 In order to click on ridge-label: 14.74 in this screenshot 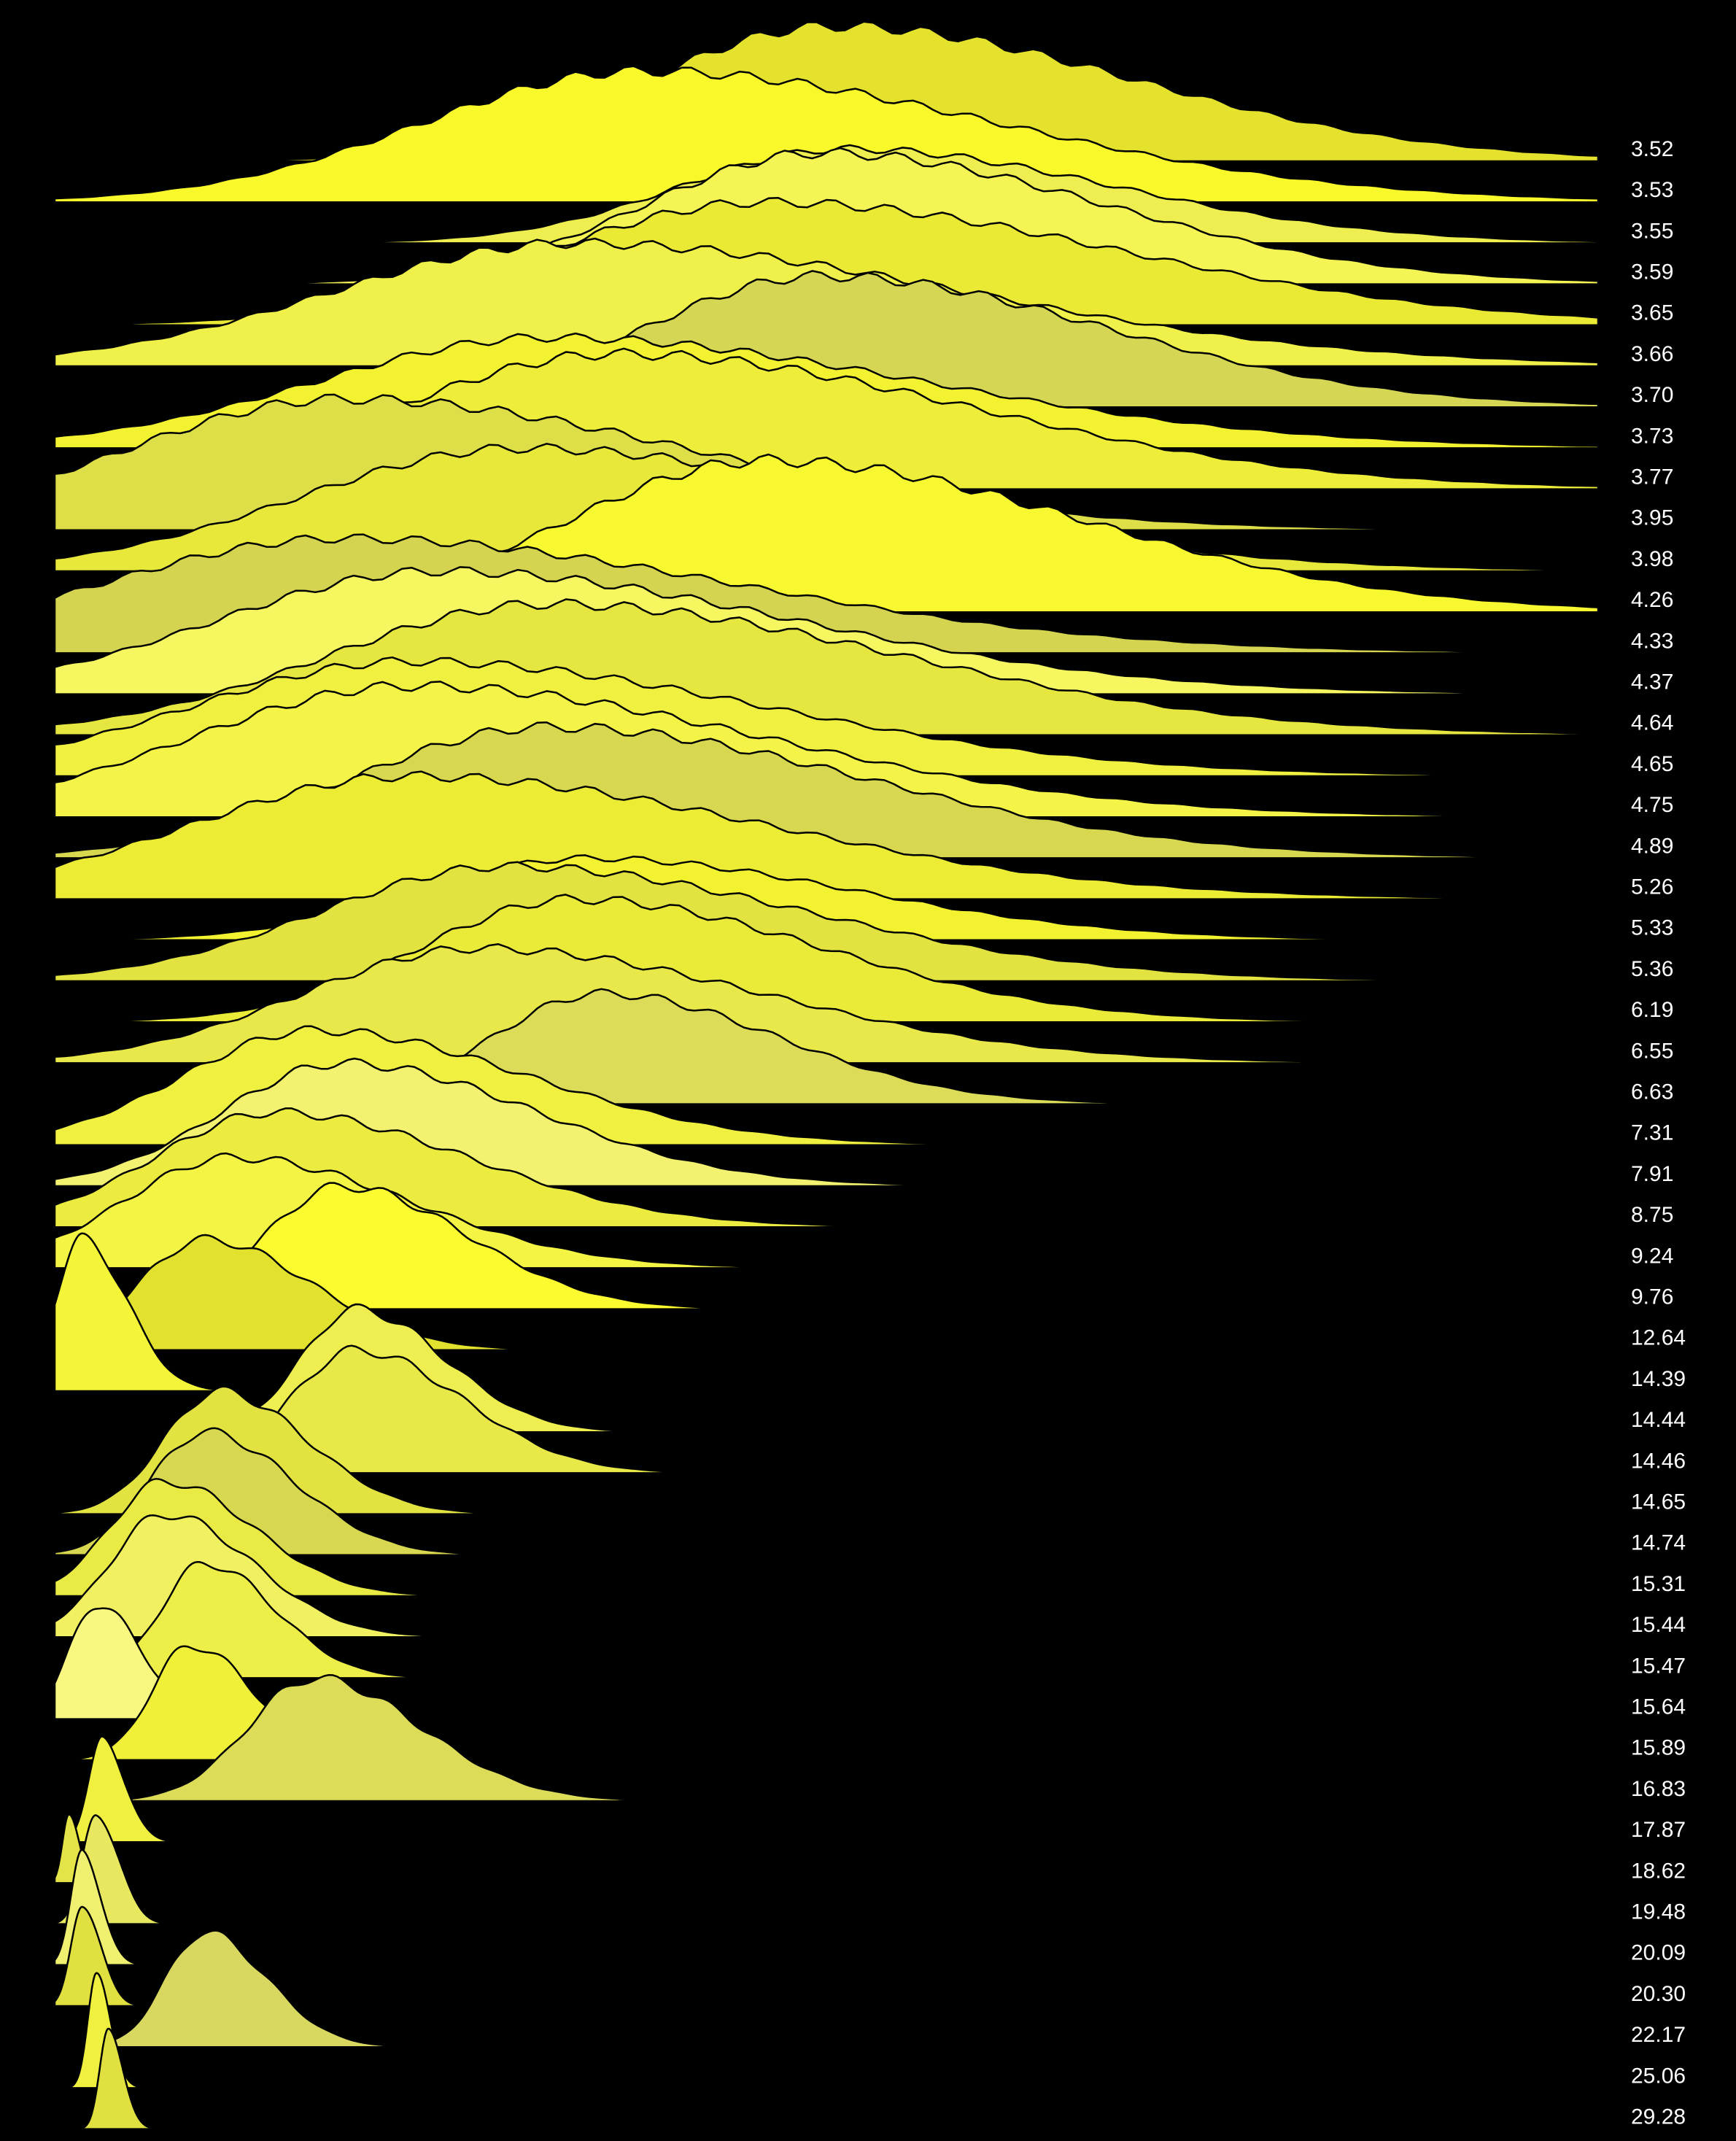, I will do `click(1658, 1543)`.